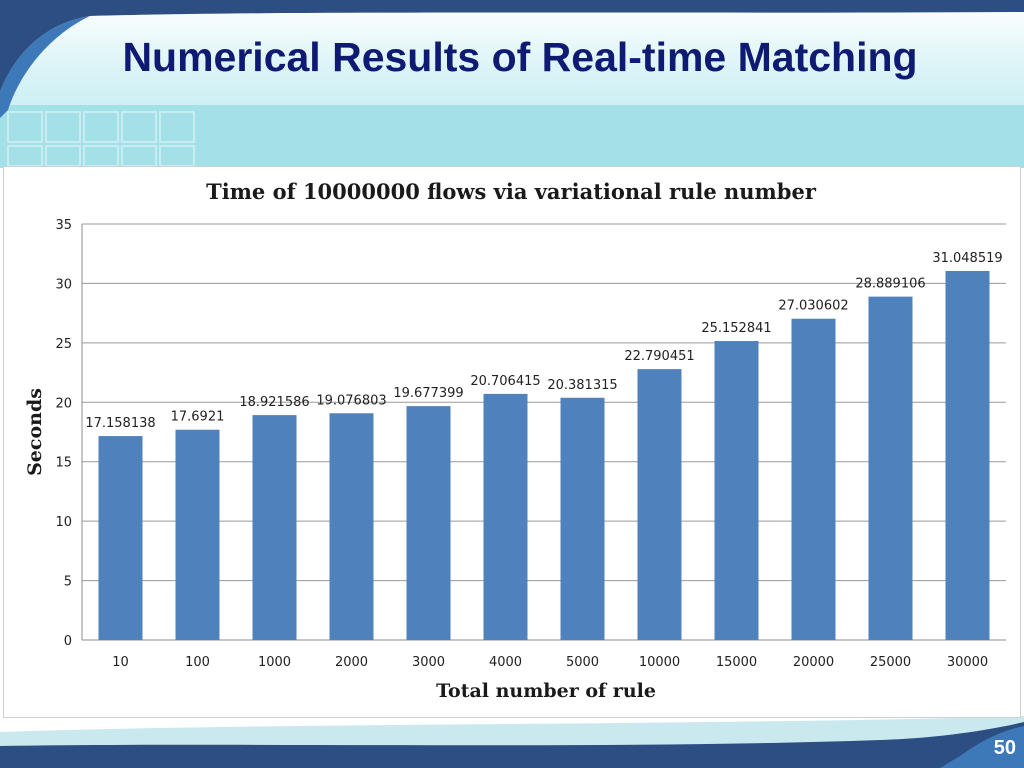 This screenshot has width=1024, height=768. What do you see at coordinates (582, 385) in the screenshot?
I see `data-label: 20.381315` at bounding box center [582, 385].